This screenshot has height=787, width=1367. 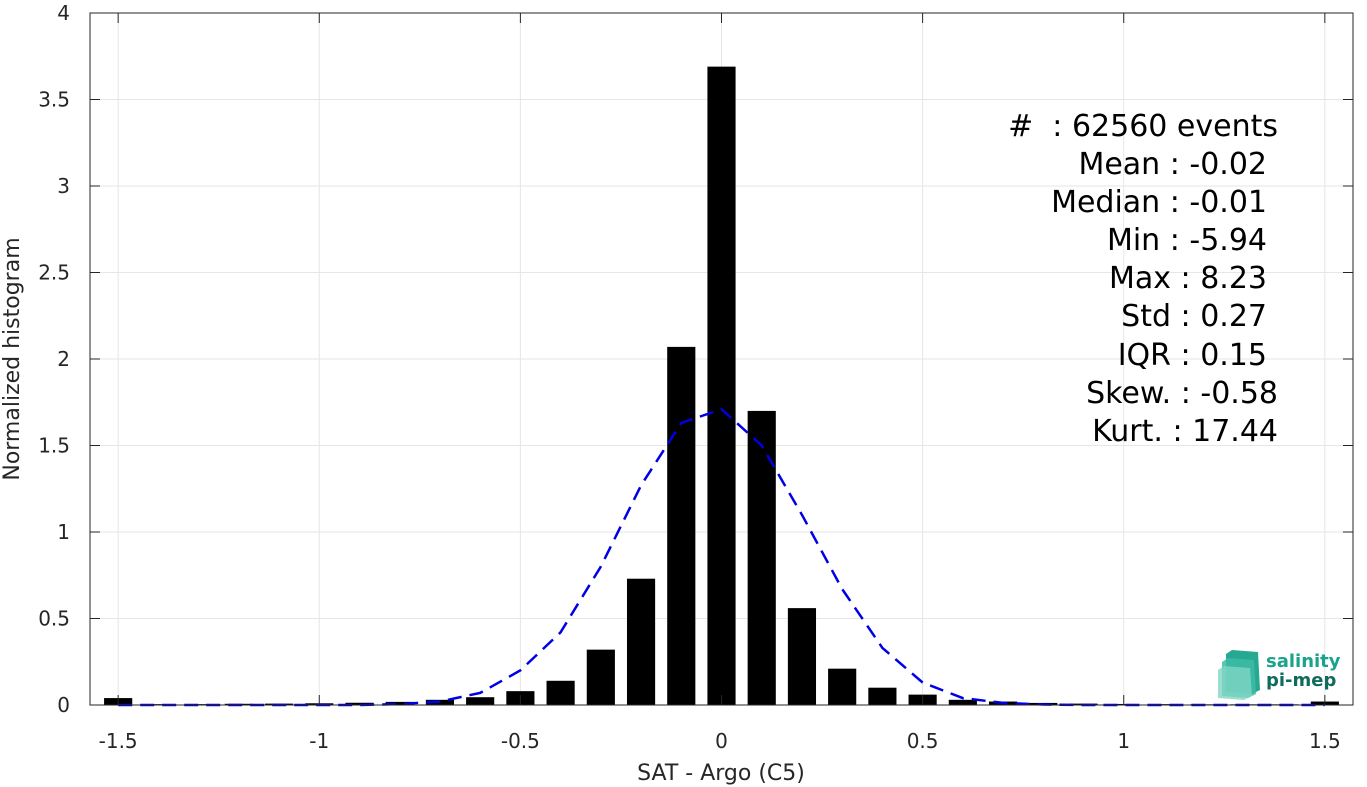 What do you see at coordinates (63, 13) in the screenshot?
I see `y-tick-label: 4` at bounding box center [63, 13].